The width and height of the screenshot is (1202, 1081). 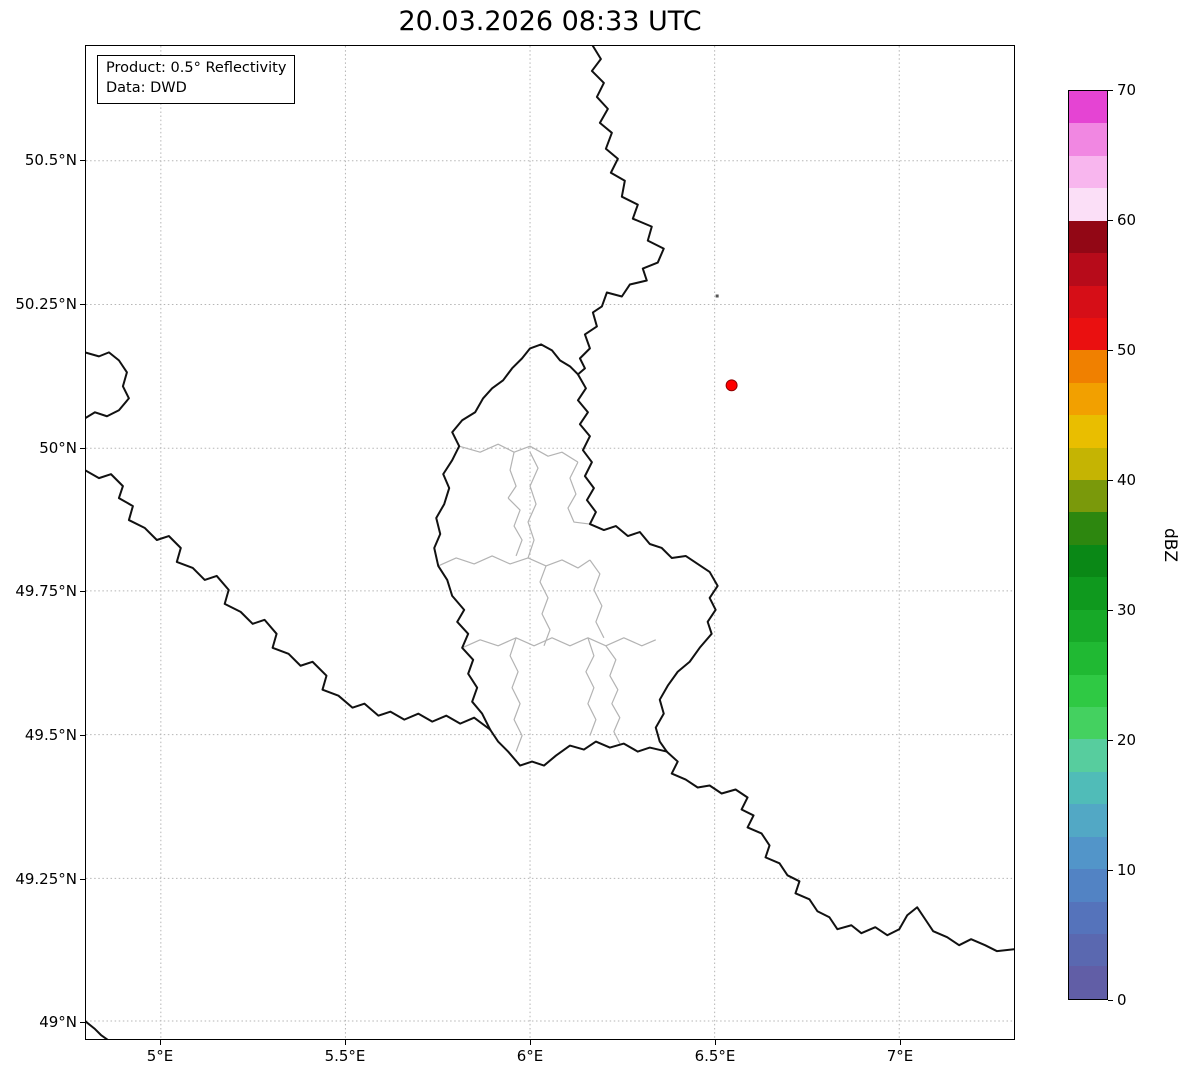 I want to click on y-tick-label: 49.5°N, so click(x=50, y=735).